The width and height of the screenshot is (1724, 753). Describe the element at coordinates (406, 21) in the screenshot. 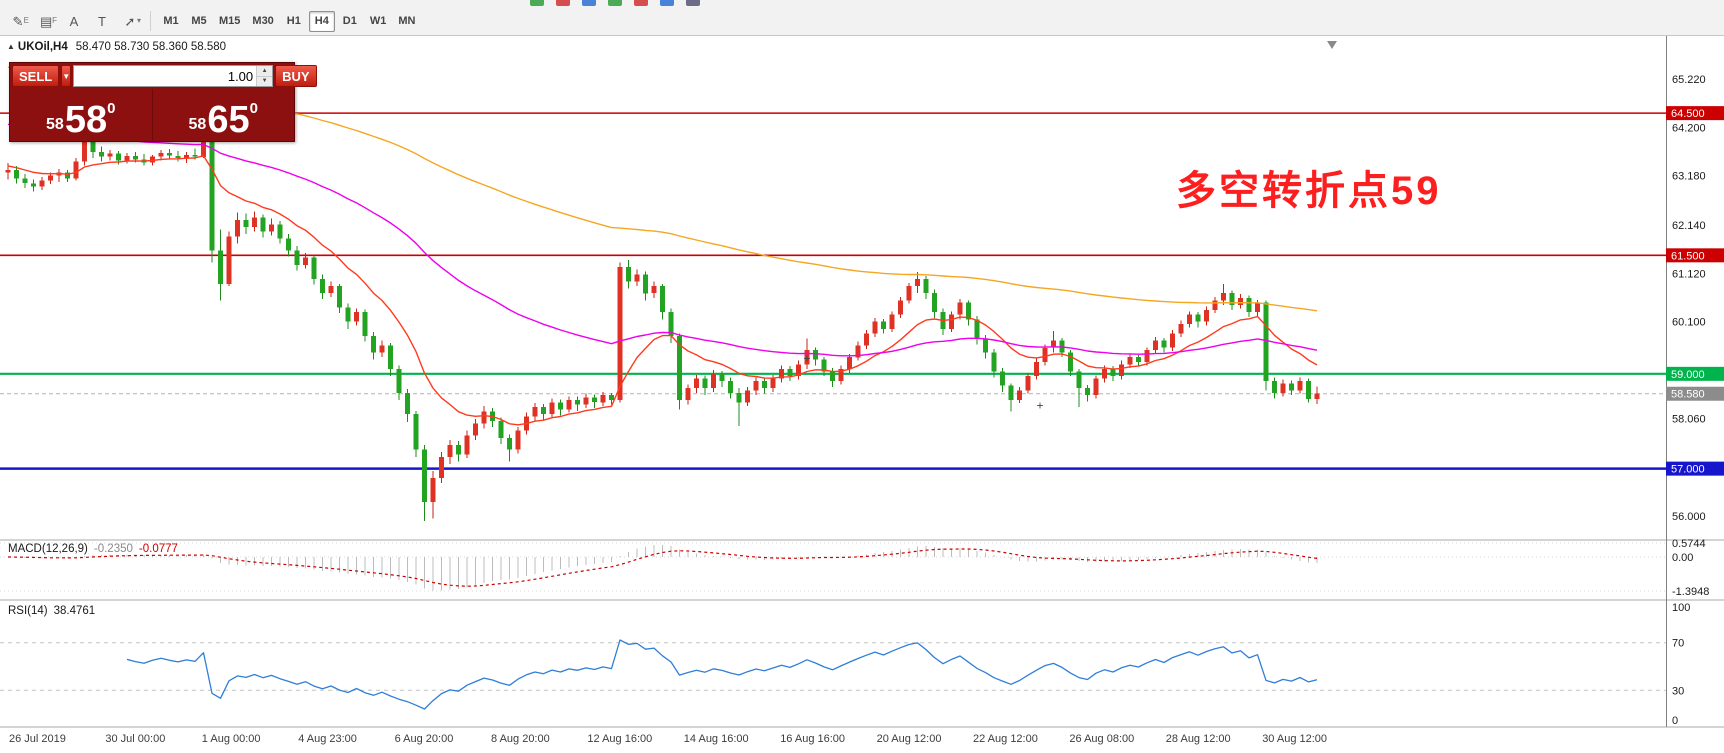

I see `timeframe-button-mn: MN` at that location.